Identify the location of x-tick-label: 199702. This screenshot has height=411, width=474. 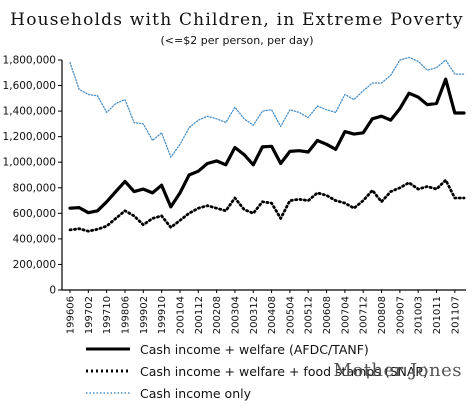
(89, 315).